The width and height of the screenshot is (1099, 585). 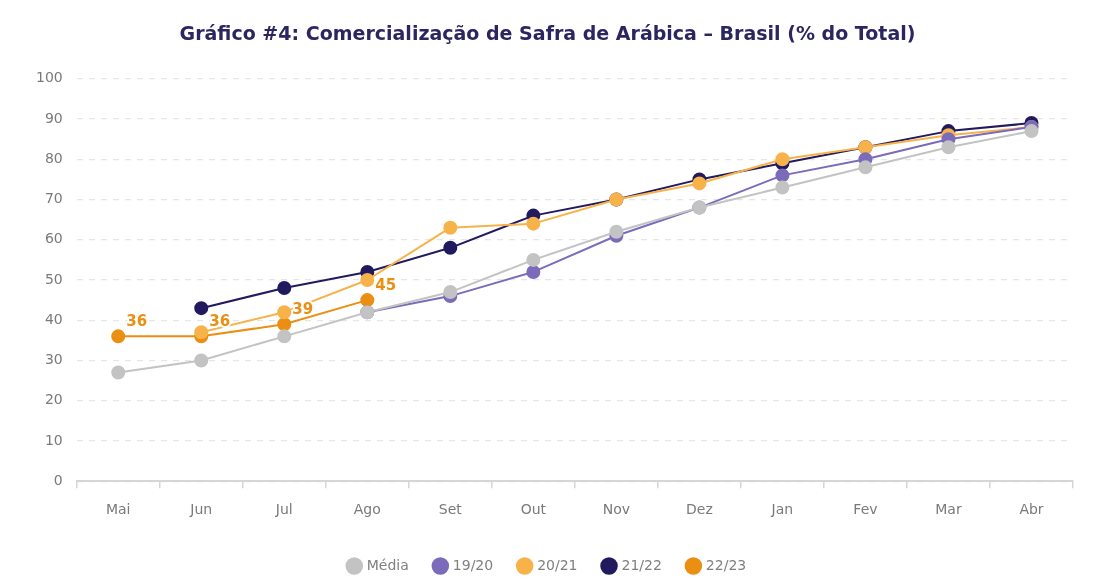 I want to click on x-tick-label: Dez, so click(x=699, y=509).